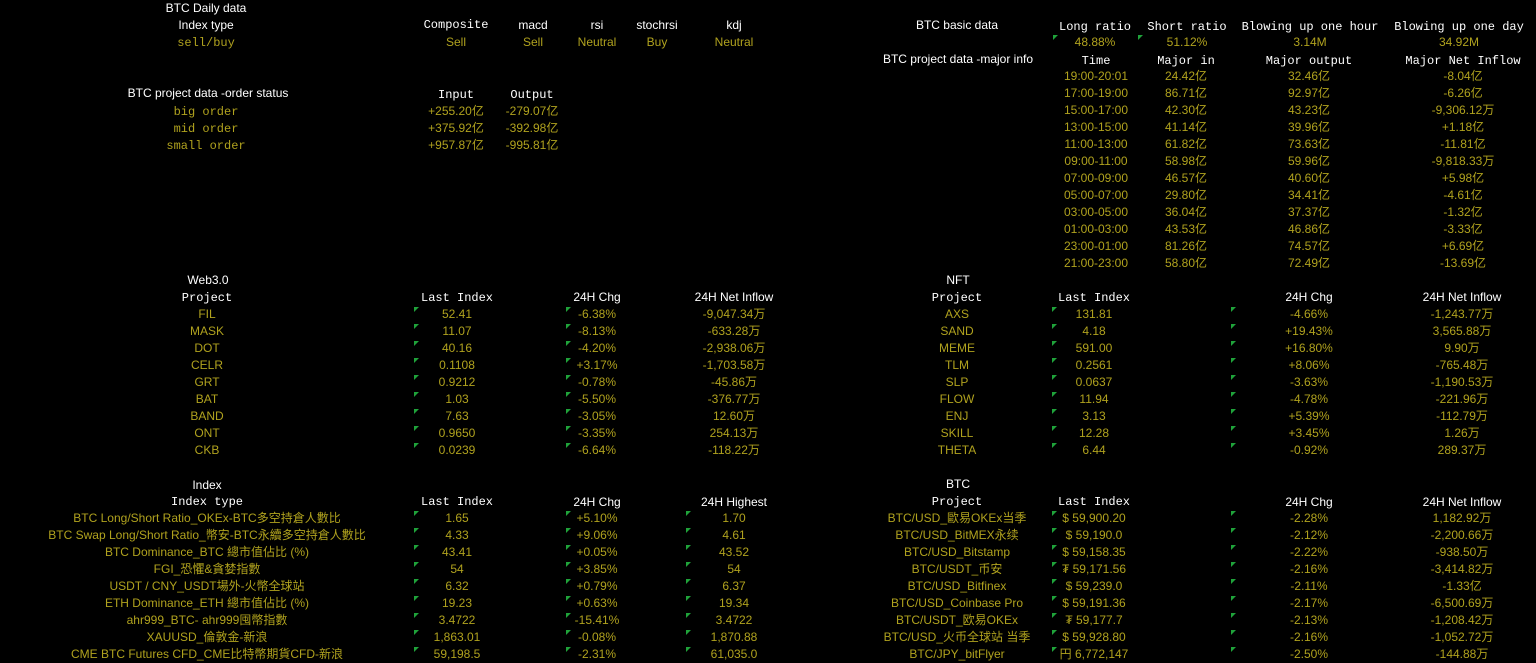  Describe the element at coordinates (457, 348) in the screenshot. I see `web3-cell: 40.16` at that location.